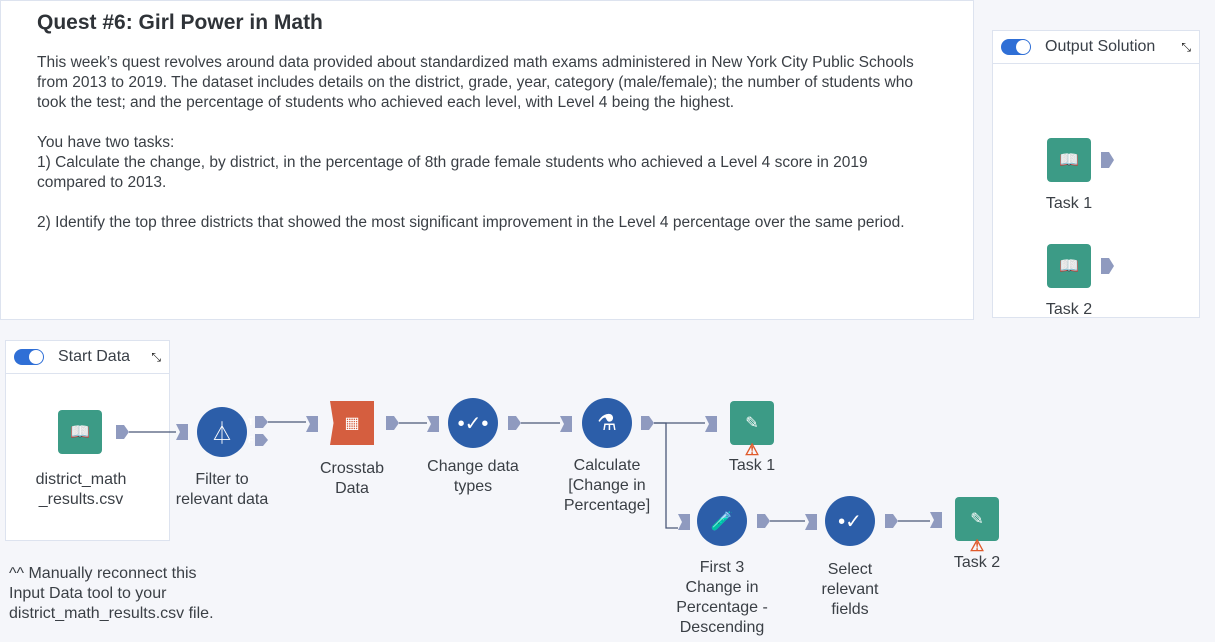 The width and height of the screenshot is (1215, 642). Describe the element at coordinates (352, 478) in the screenshot. I see `crosstab-label: Crosstab Data` at that location.